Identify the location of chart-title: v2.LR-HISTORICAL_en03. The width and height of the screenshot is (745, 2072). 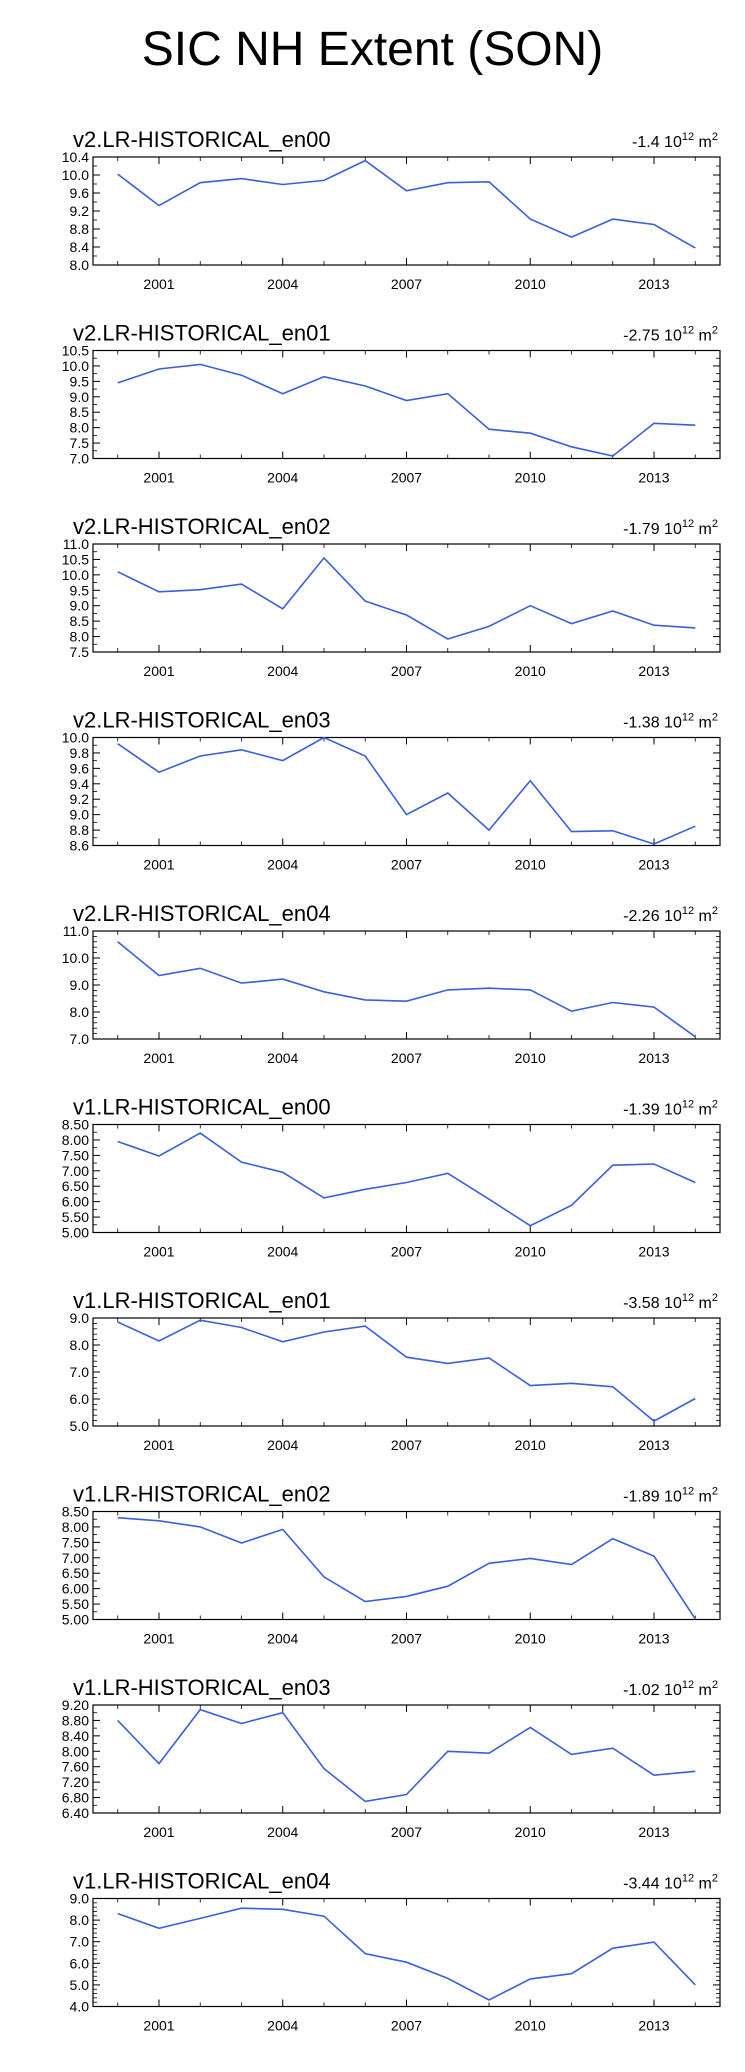
(202, 720).